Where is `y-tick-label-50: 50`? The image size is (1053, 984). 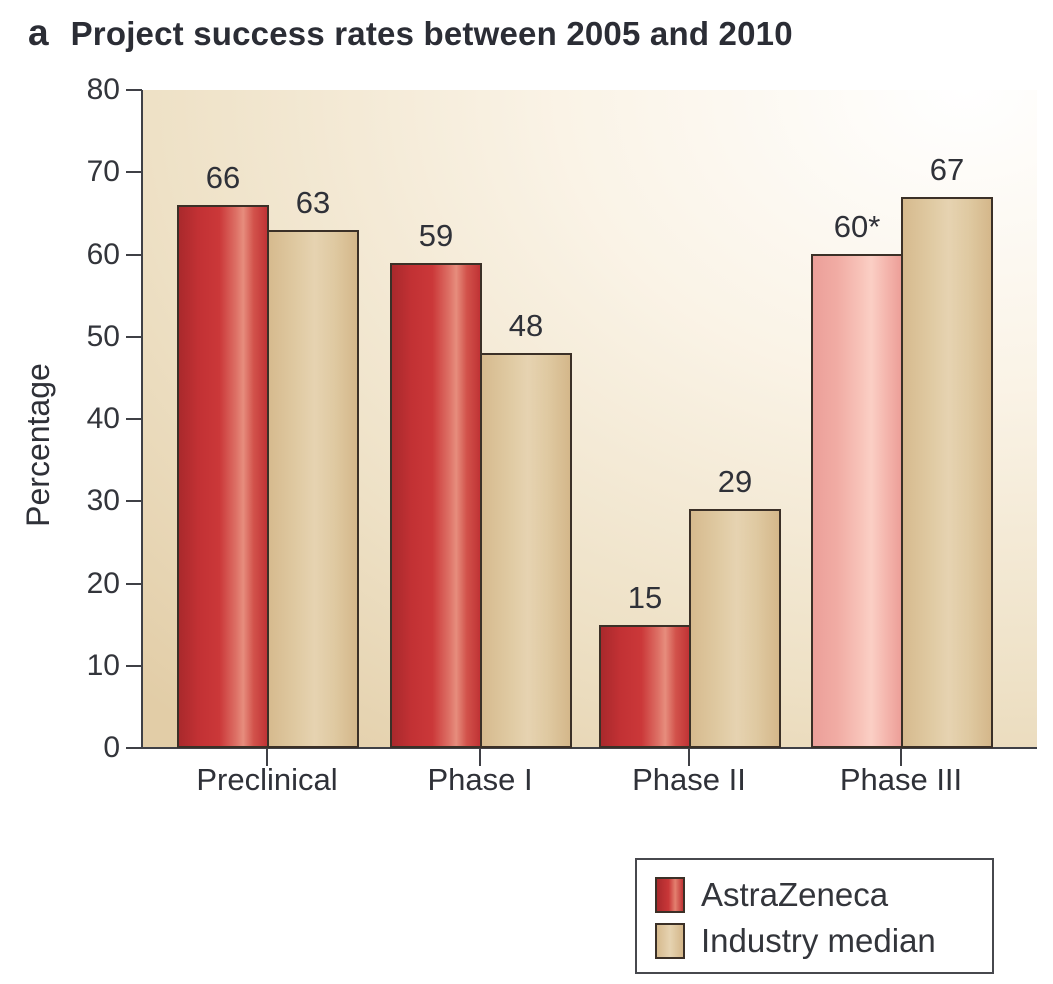 y-tick-label-50: 50 is located at coordinates (103, 336).